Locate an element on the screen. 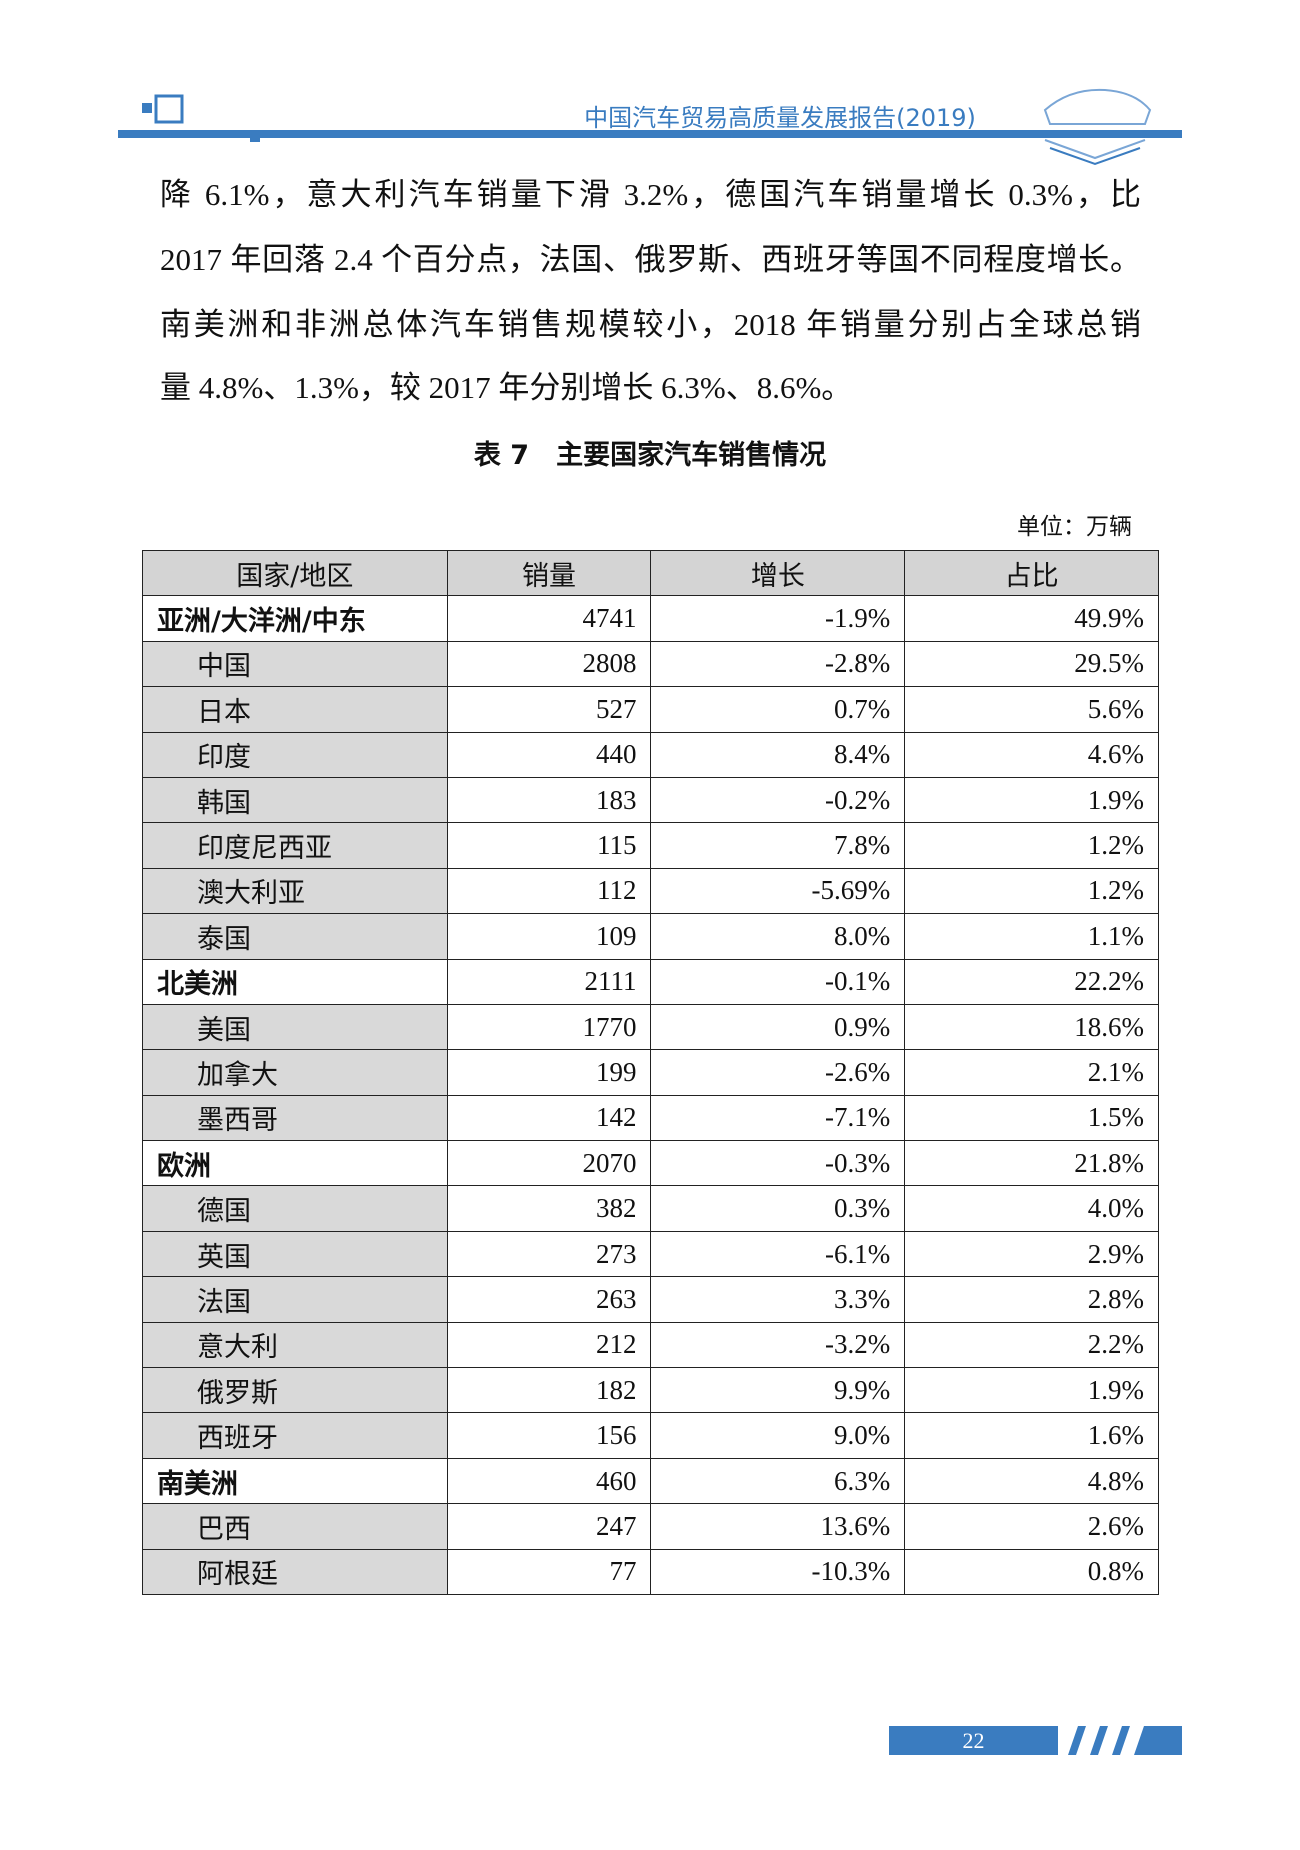 The width and height of the screenshot is (1300, 1850). table-unit: 单位：万辆 is located at coordinates (1074, 527).